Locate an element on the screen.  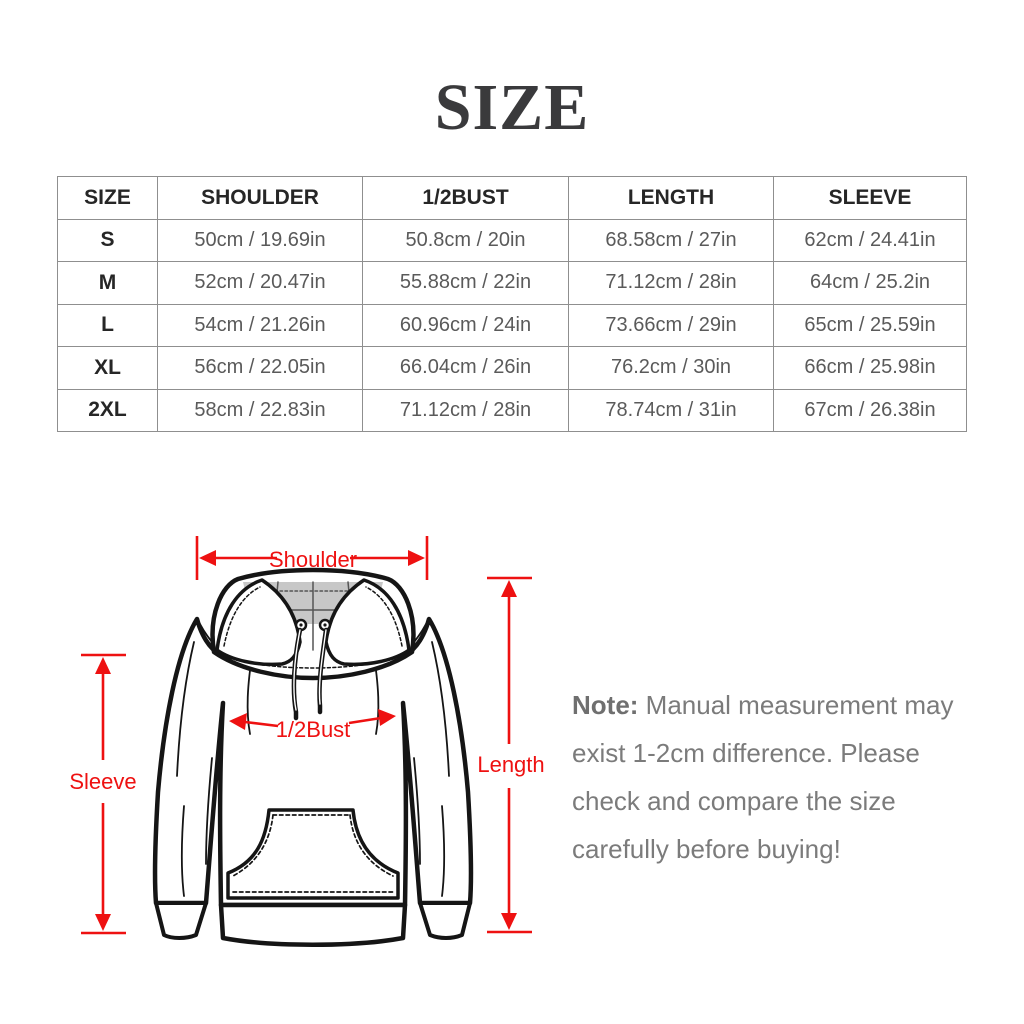
hoodie-body is located at coordinates (313, 762).